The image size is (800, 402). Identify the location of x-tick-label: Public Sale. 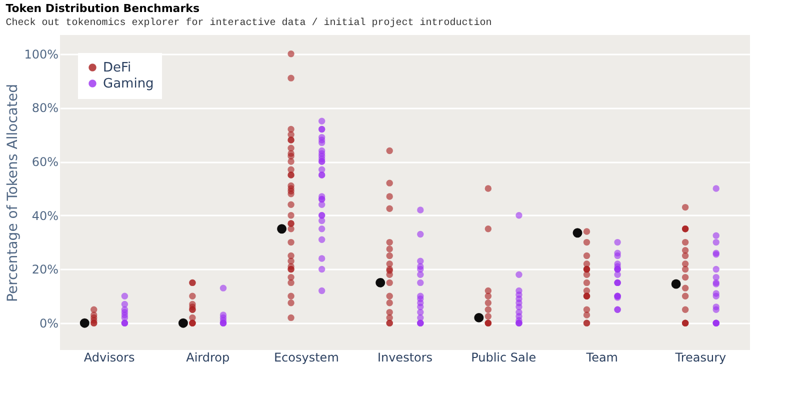
(503, 357).